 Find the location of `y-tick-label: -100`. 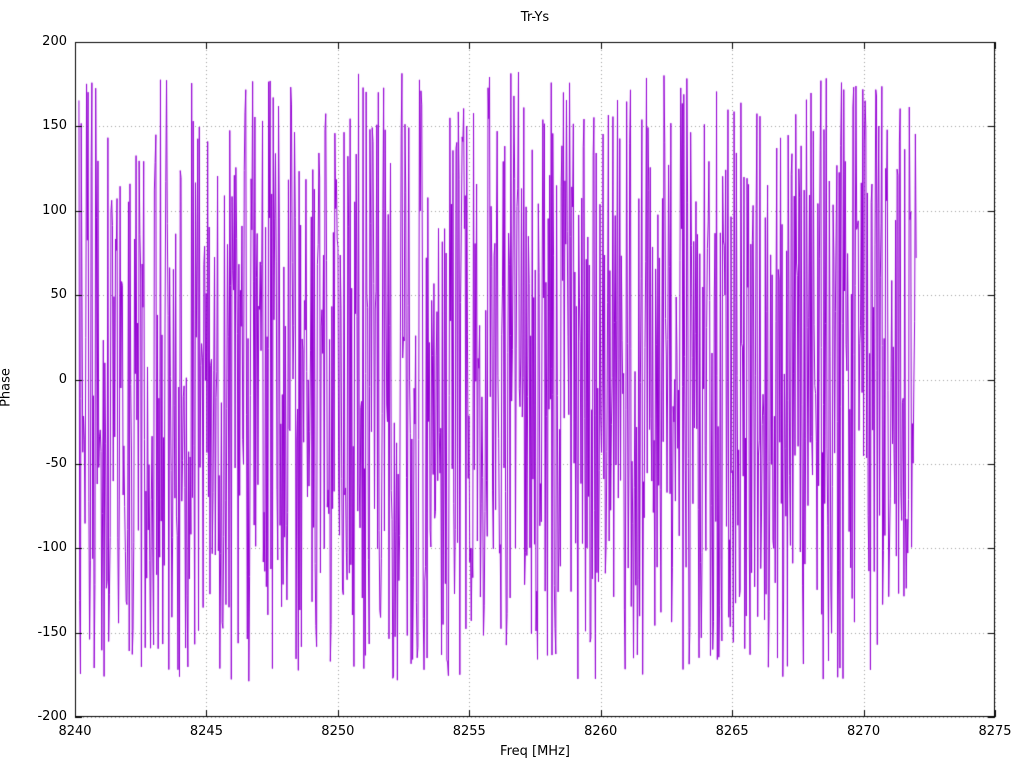

y-tick-label: -100 is located at coordinates (52, 548).